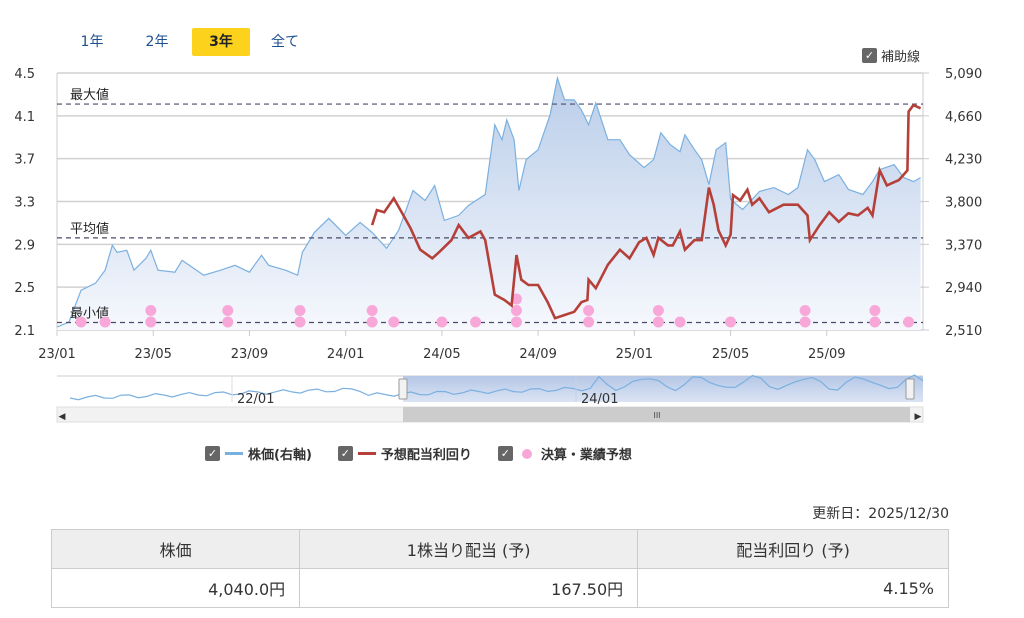 Image resolution: width=1024 pixels, height=618 pixels. What do you see at coordinates (634, 354) in the screenshot?
I see `x-tick-label: 25/01` at bounding box center [634, 354].